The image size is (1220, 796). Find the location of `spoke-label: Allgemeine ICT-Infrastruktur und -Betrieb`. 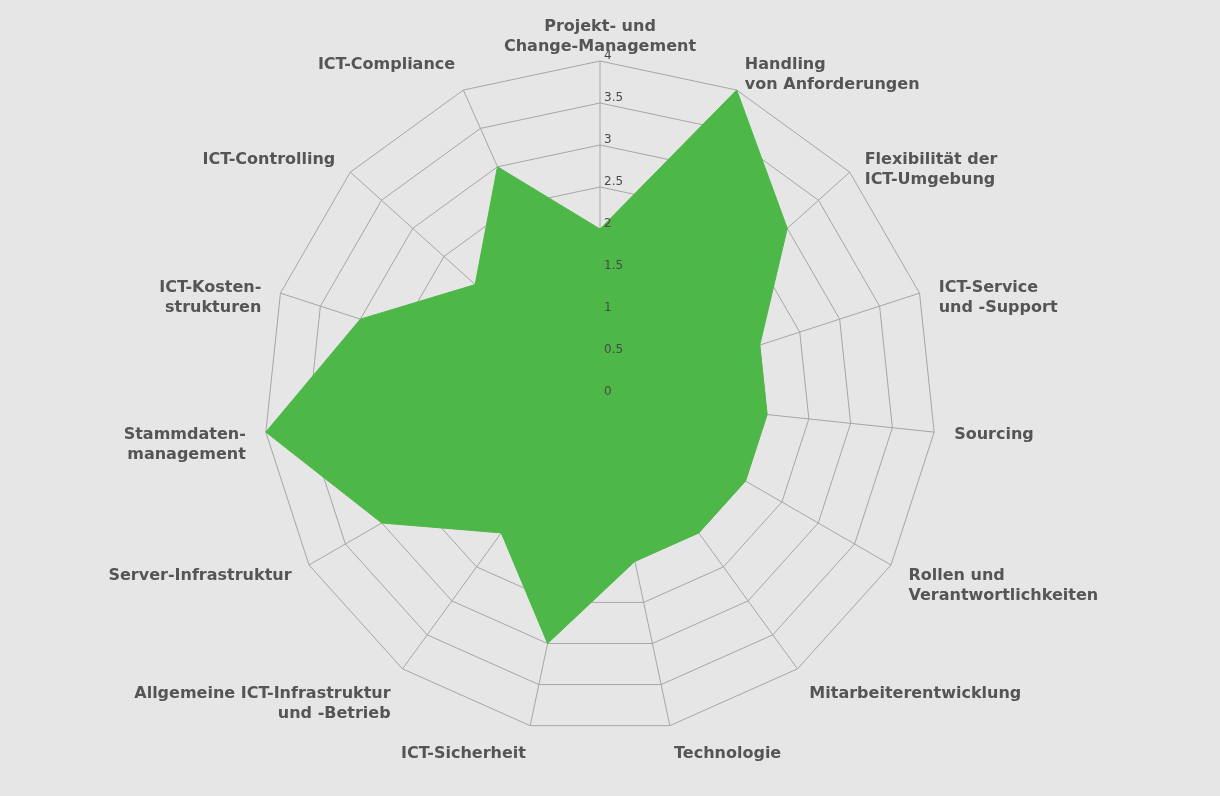

spoke-label: Allgemeine ICT-Infrastruktur und -Betrieb is located at coordinates (262, 703).